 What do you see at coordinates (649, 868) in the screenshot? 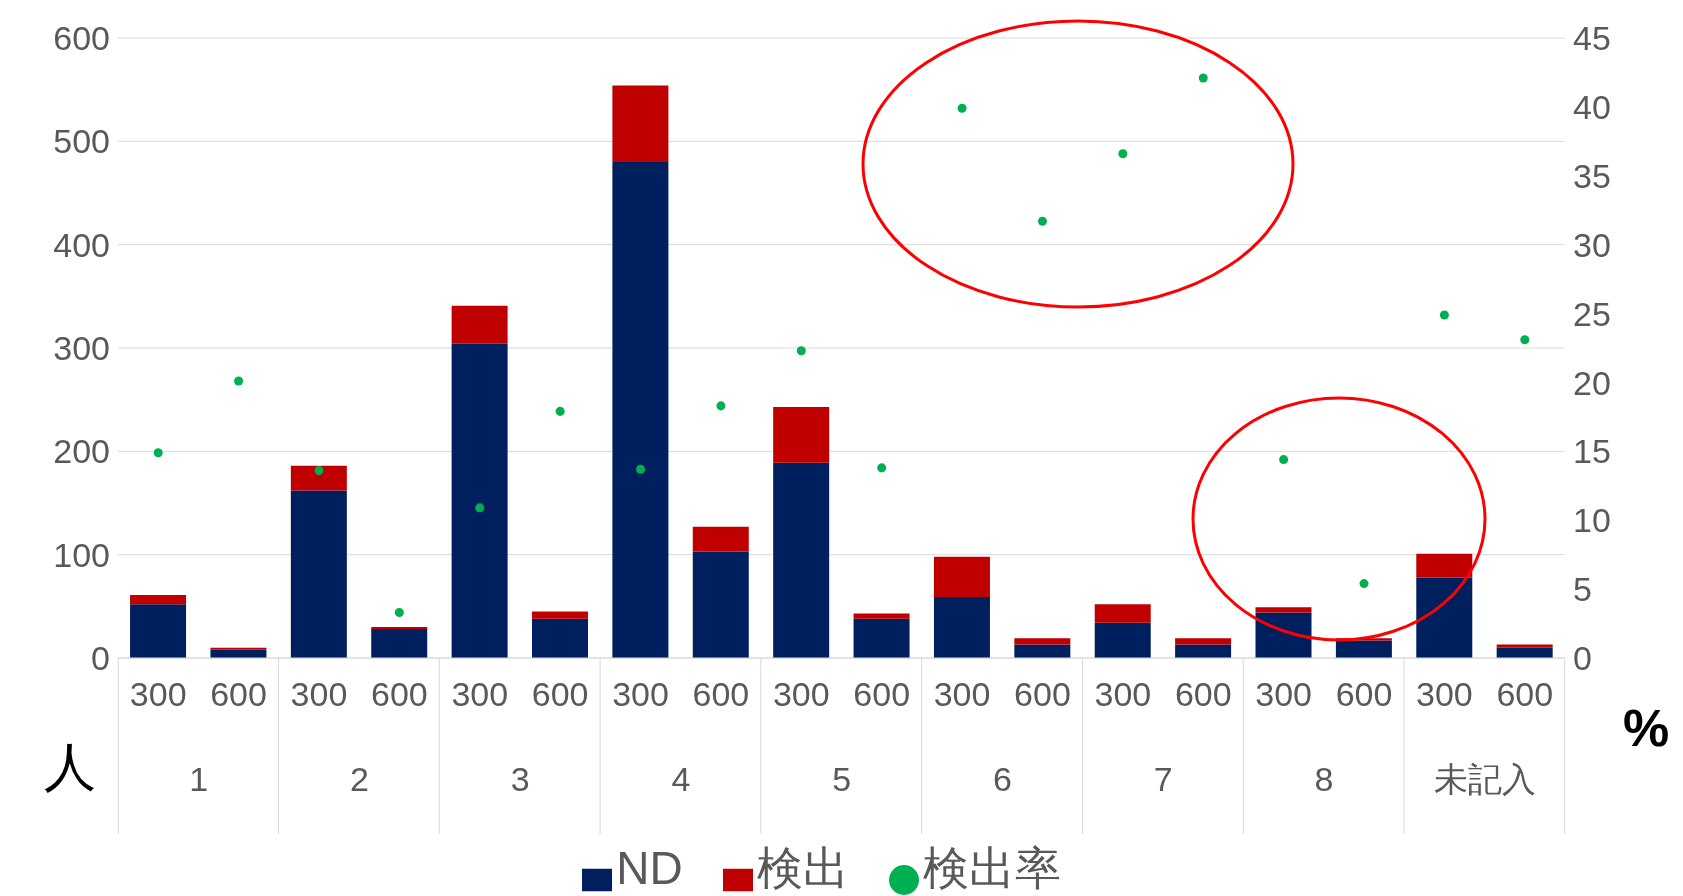
I see `legend-label: ND` at bounding box center [649, 868].